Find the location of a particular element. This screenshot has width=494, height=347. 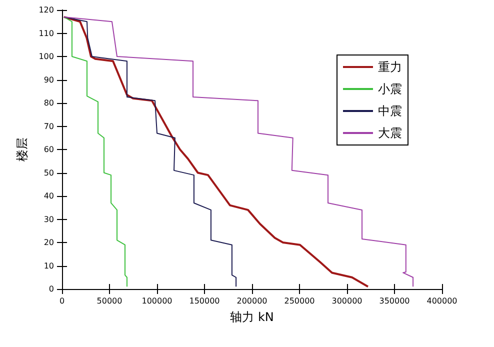

x-tick-label: 0 is located at coordinates (62, 301).